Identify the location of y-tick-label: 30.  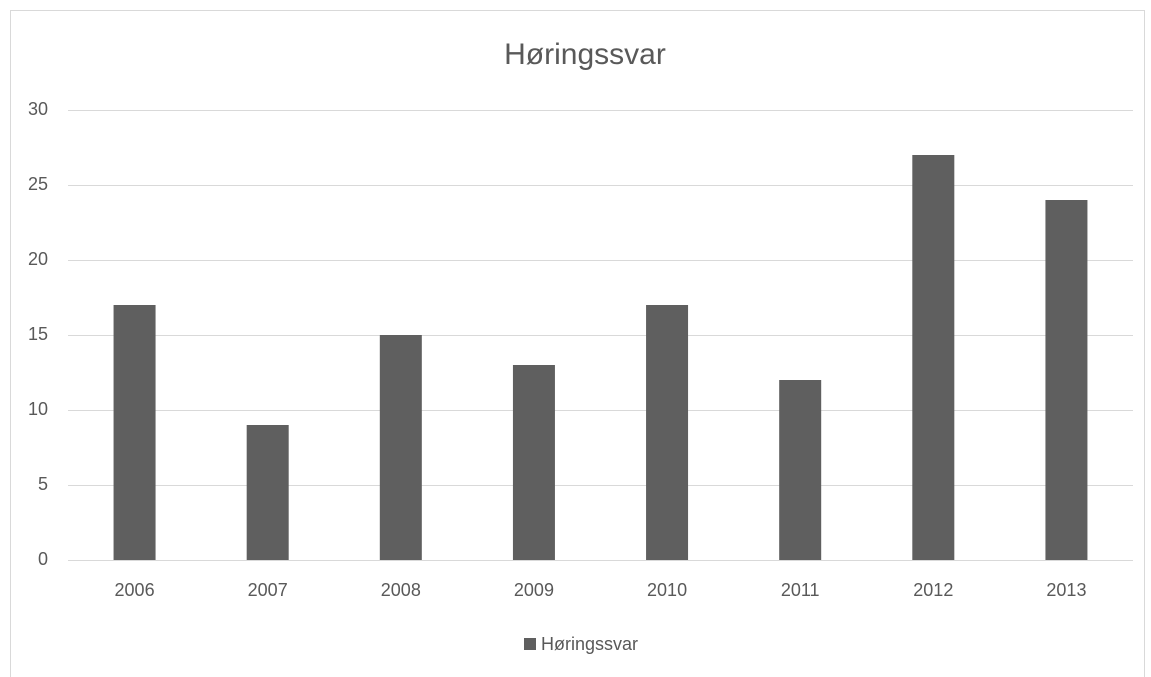
(38, 109).